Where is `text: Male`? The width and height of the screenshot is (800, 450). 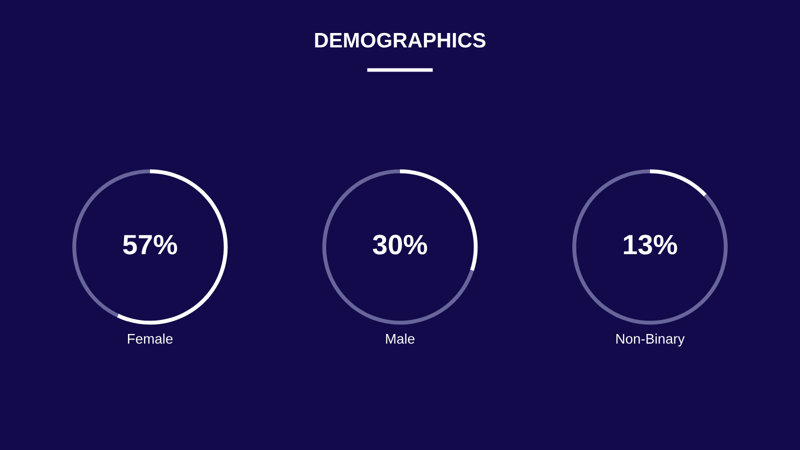
text: Male is located at coordinates (400, 339).